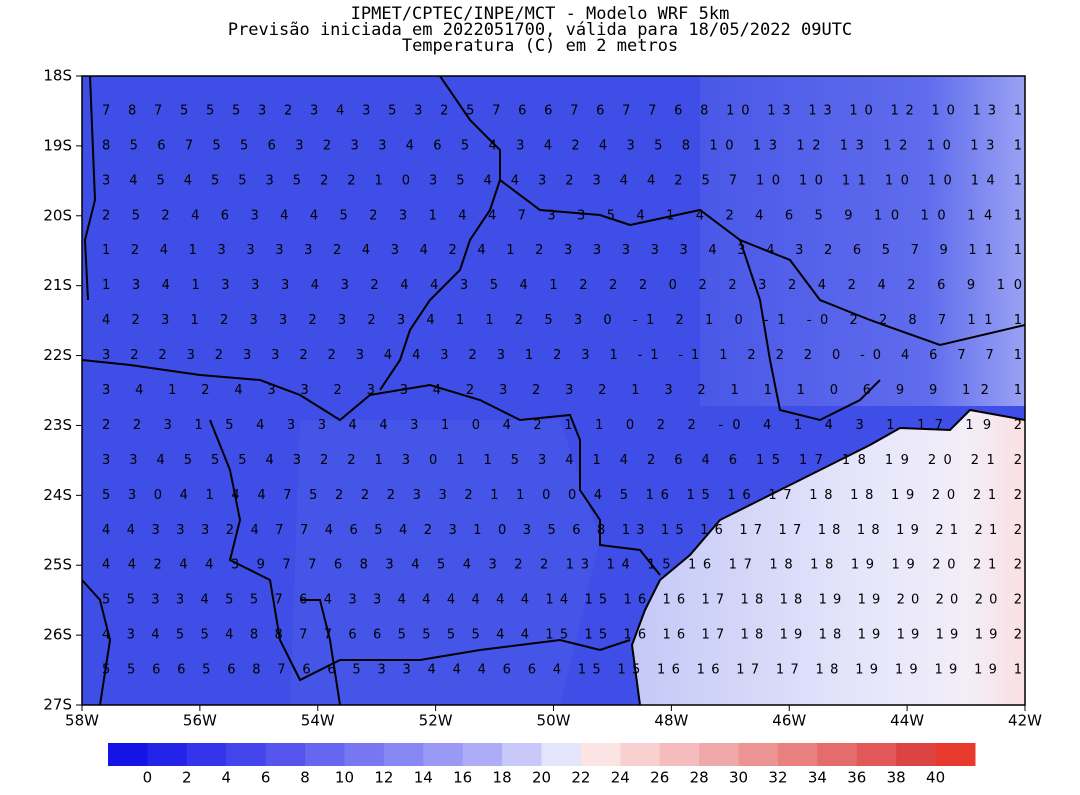 The image size is (1080, 795). Describe the element at coordinates (266, 778) in the screenshot. I see `colorbar-label: 6` at that location.